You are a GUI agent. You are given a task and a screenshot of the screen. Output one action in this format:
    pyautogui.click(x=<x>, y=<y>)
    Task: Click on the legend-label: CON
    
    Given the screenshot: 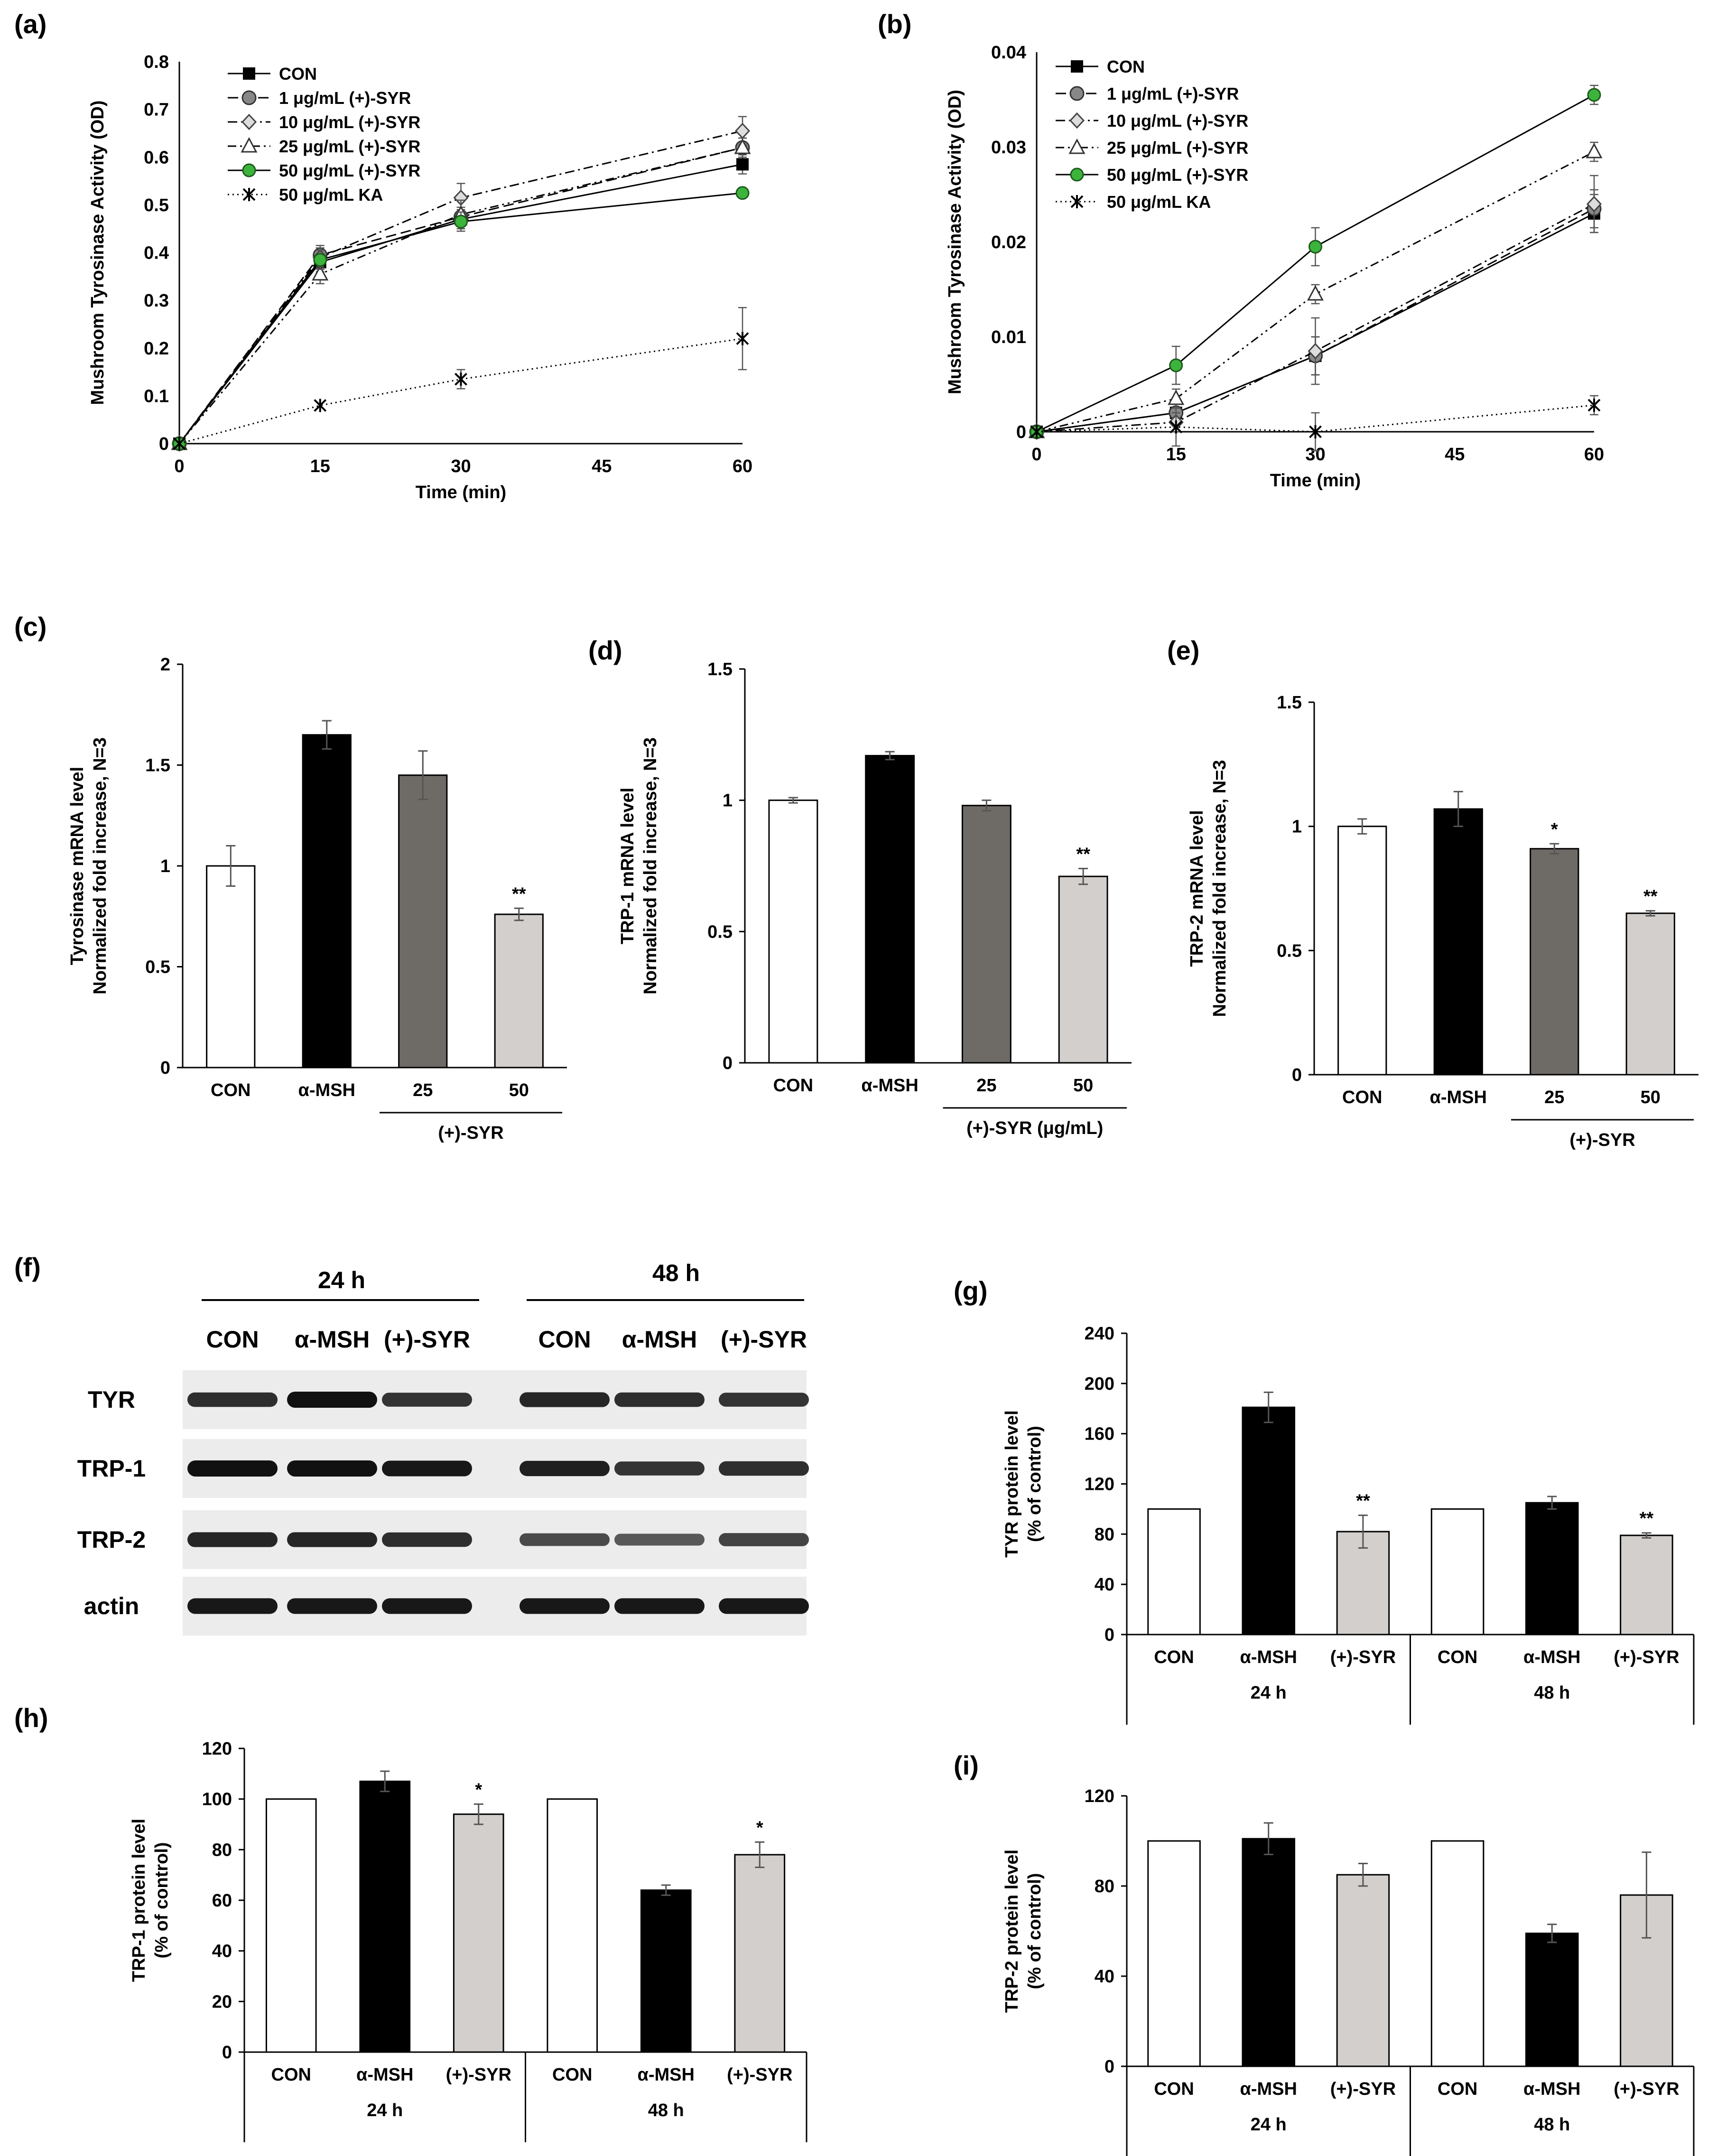 What is the action you would take?
    pyautogui.click(x=298, y=74)
    